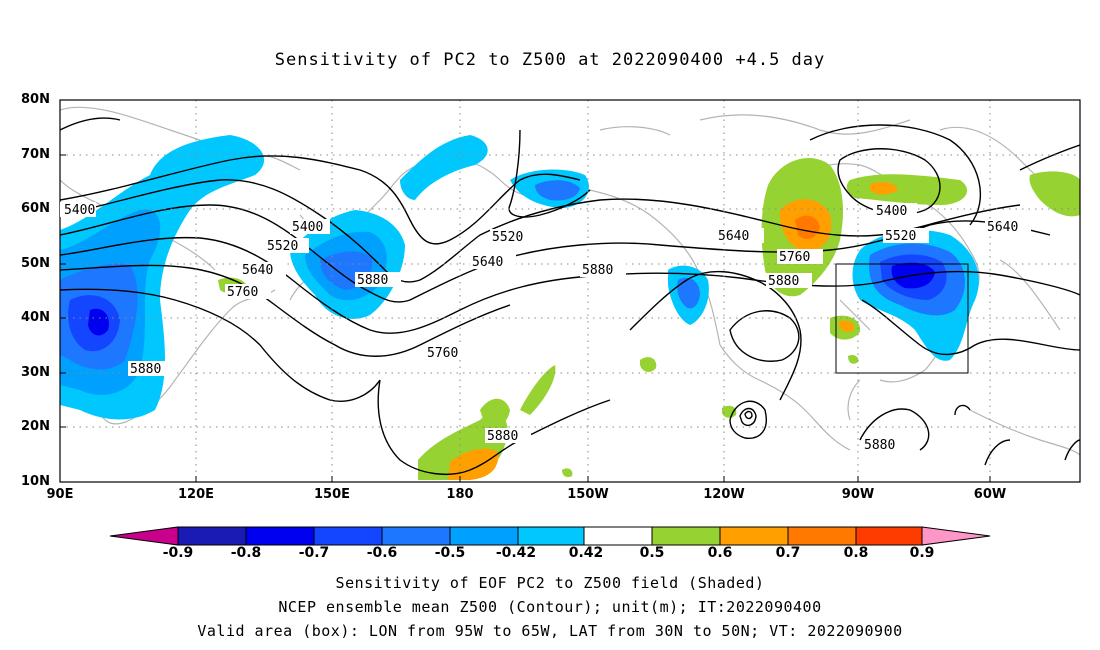 The height and width of the screenshot is (650, 1100). I want to click on colorbar-label: -0.8, so click(246, 553).